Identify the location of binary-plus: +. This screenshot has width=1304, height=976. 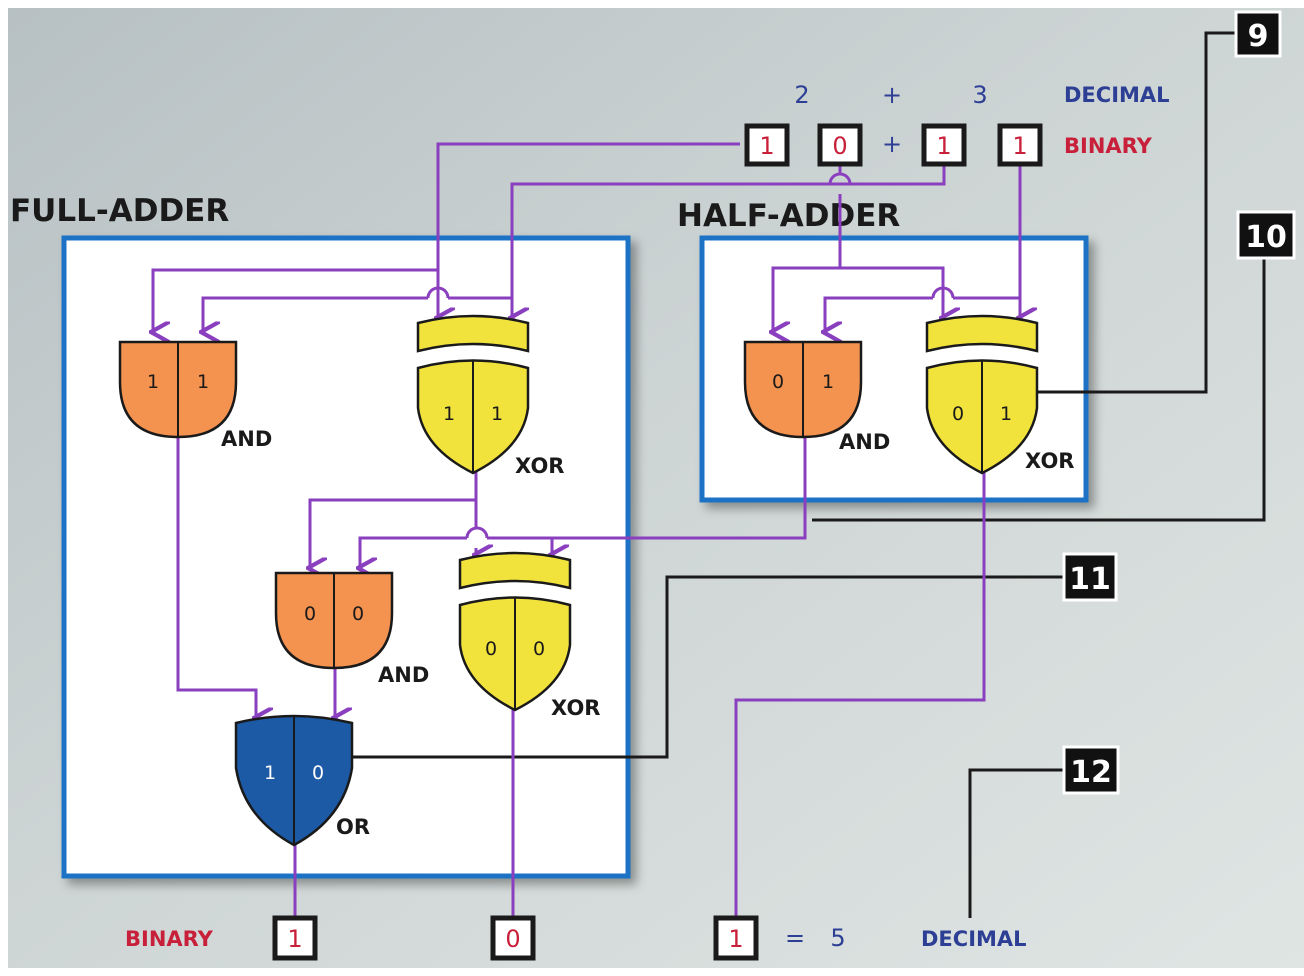
(892, 144).